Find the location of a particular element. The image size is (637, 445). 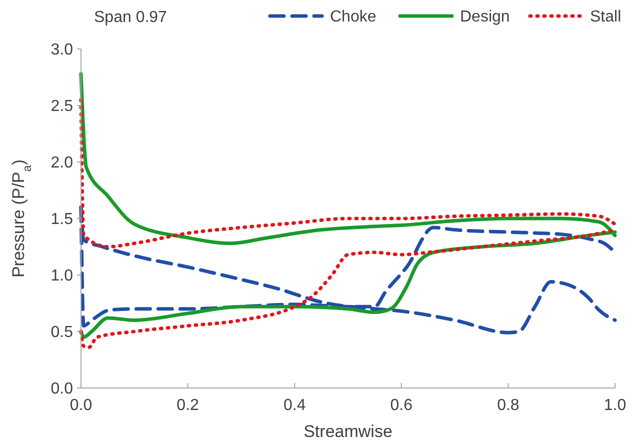

y-tick-label: 2.5 is located at coordinates (62, 107).